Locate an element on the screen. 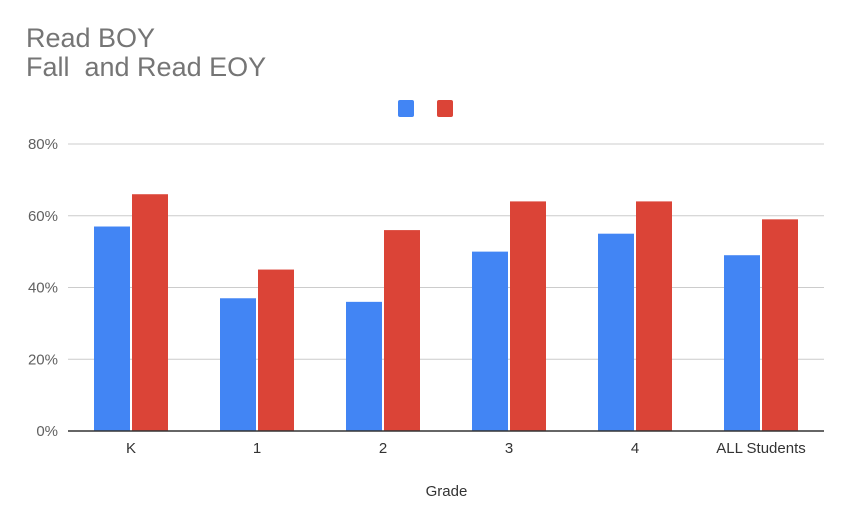  y-tick-label: 20% is located at coordinates (43, 359).